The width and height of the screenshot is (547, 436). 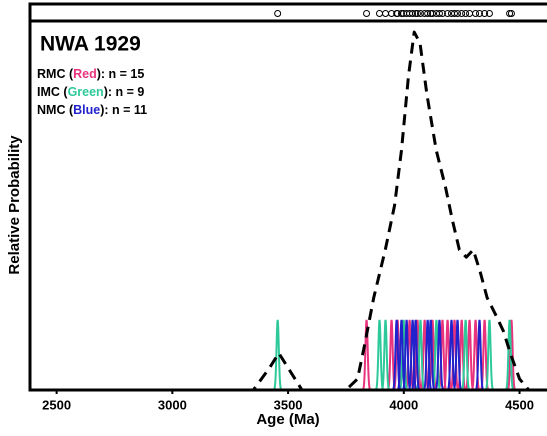 I want to click on legend-text: ): n = 15, so click(x=121, y=74).